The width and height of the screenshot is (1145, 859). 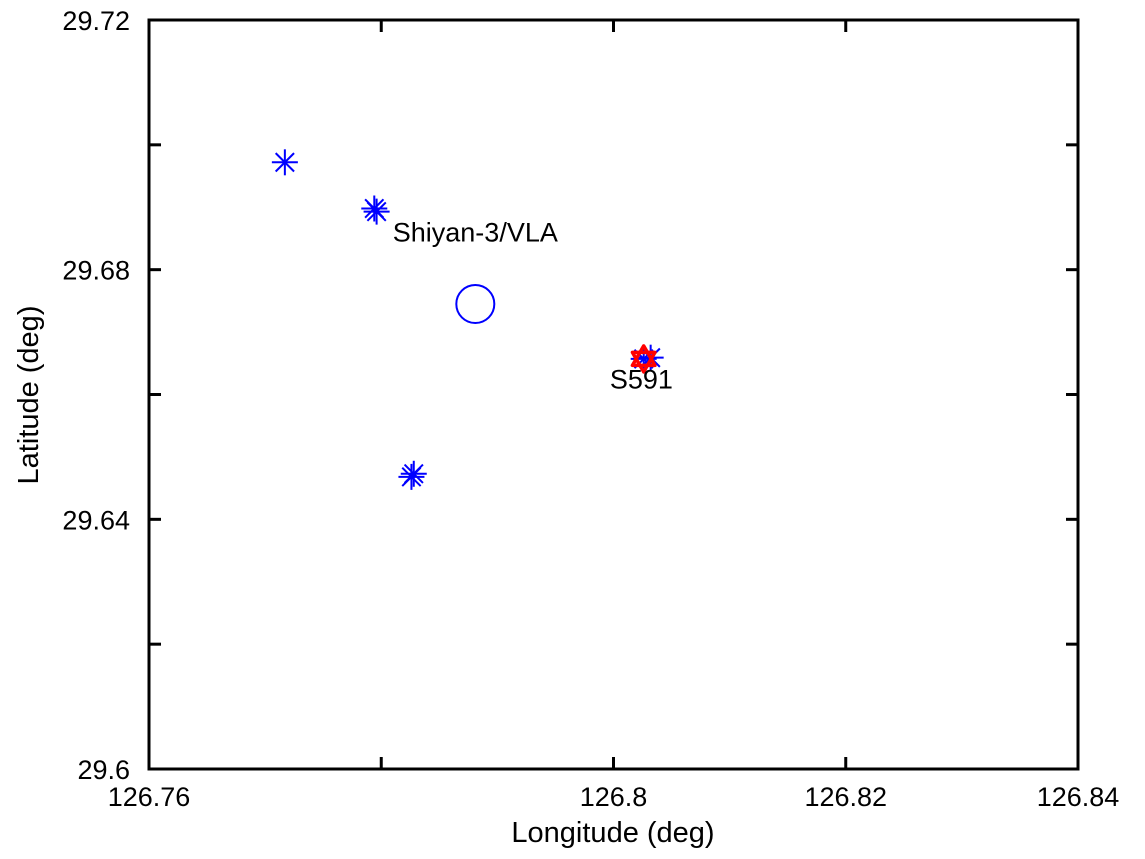 I want to click on x-tick-label: 126.84, so click(x=1078, y=797).